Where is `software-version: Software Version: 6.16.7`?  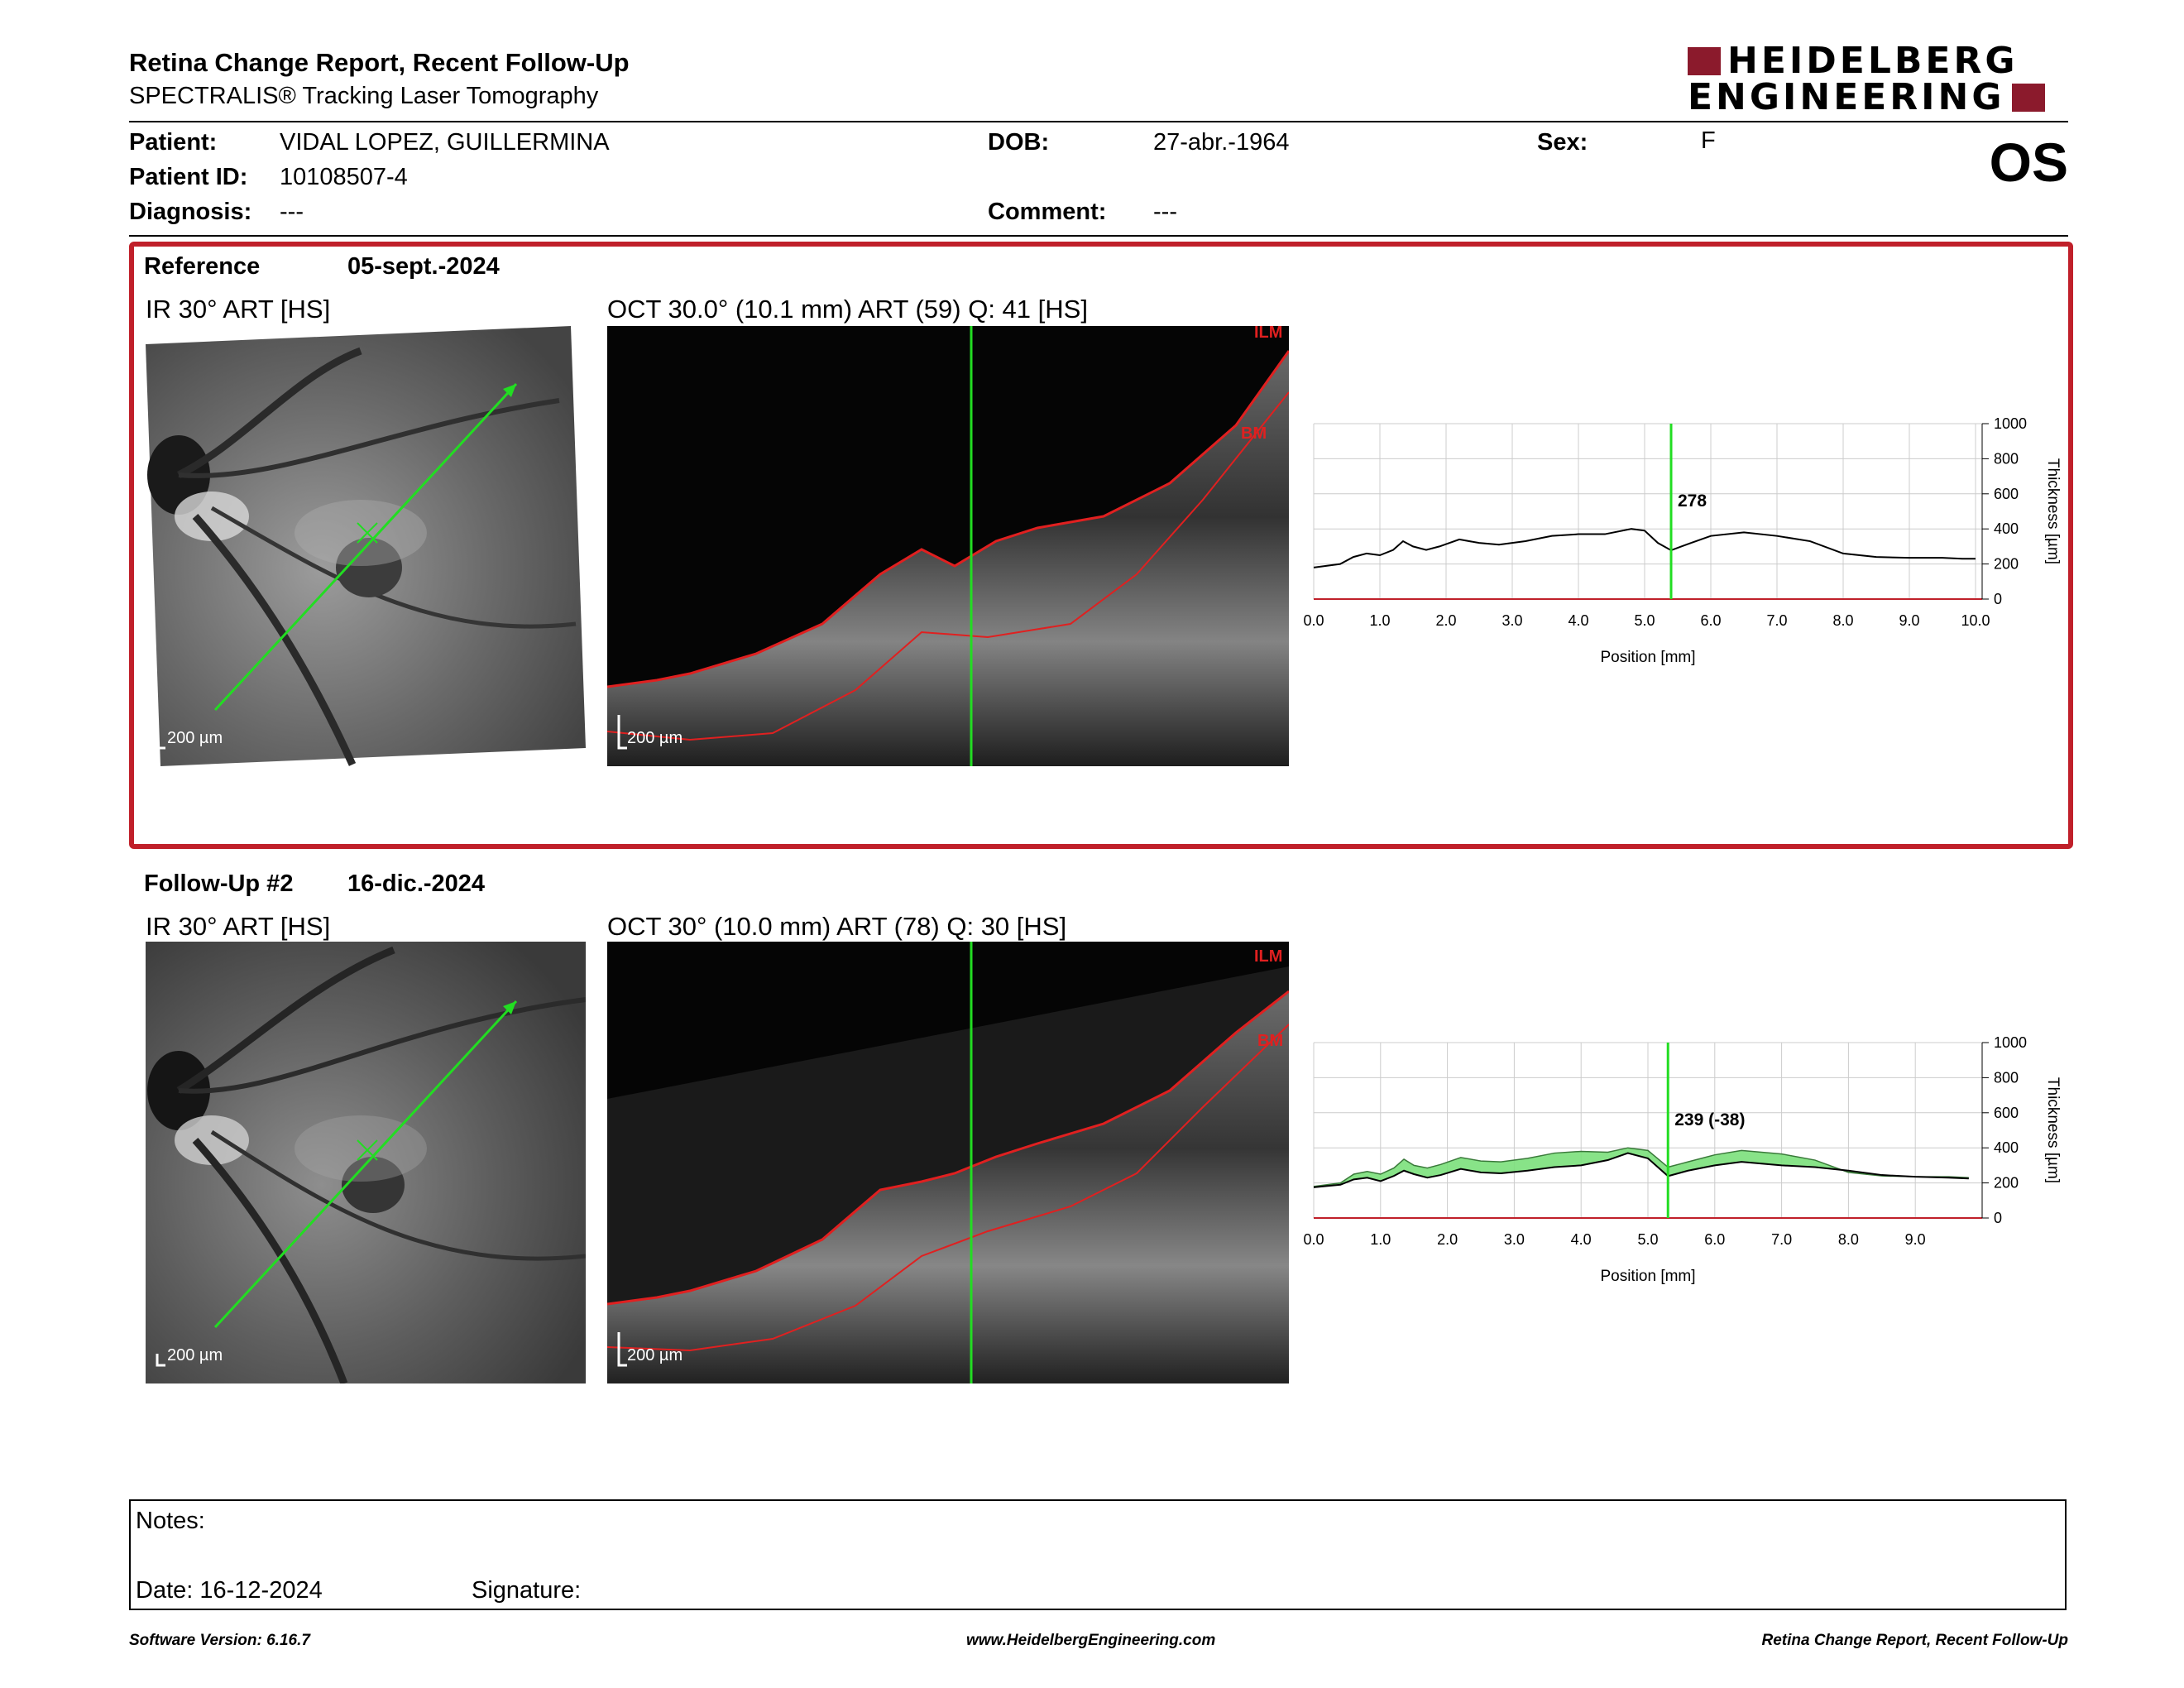
software-version: Software Version: 6.16.7 is located at coordinates (219, 1640).